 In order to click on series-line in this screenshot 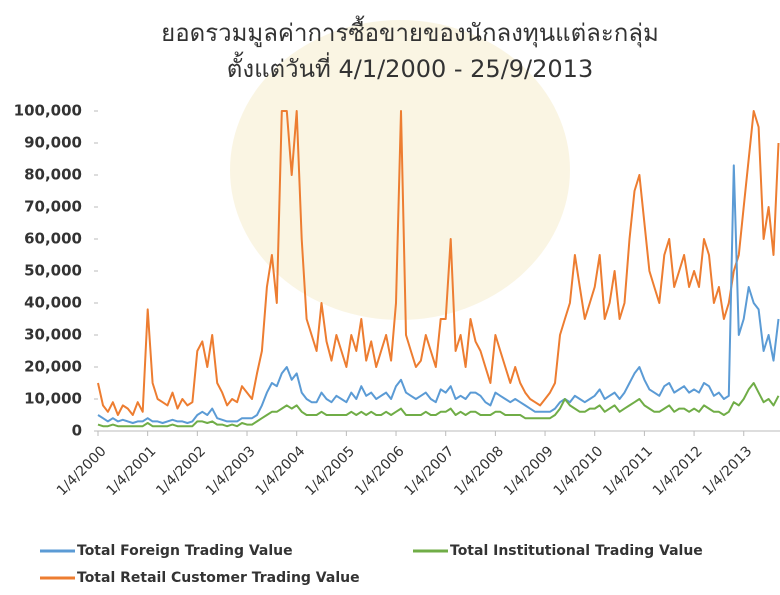, I will do `click(438, 405)`.